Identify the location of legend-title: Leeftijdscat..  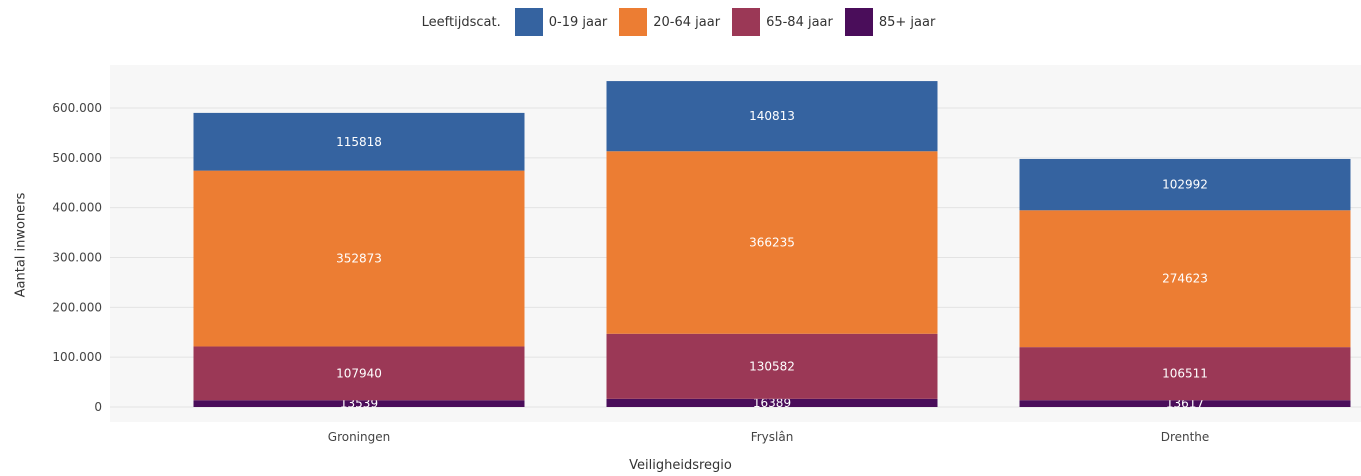
(461, 22).